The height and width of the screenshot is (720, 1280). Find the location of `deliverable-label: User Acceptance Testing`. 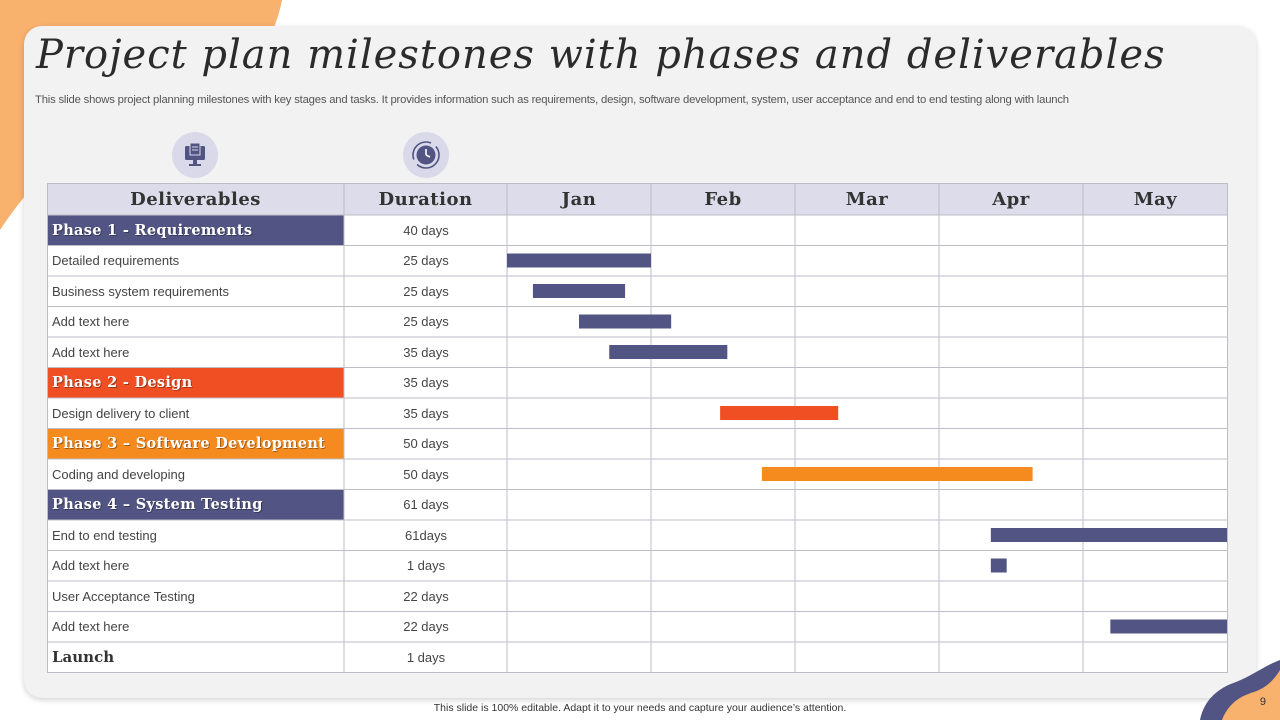

deliverable-label: User Acceptance Testing is located at coordinates (123, 596).